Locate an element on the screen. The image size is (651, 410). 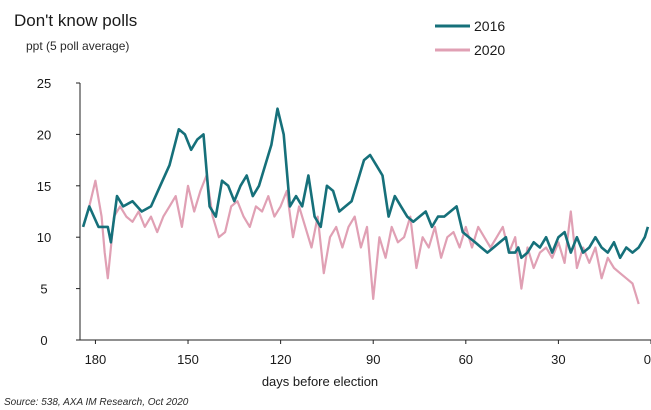
y-tick-label: 20 is located at coordinates (44, 134).